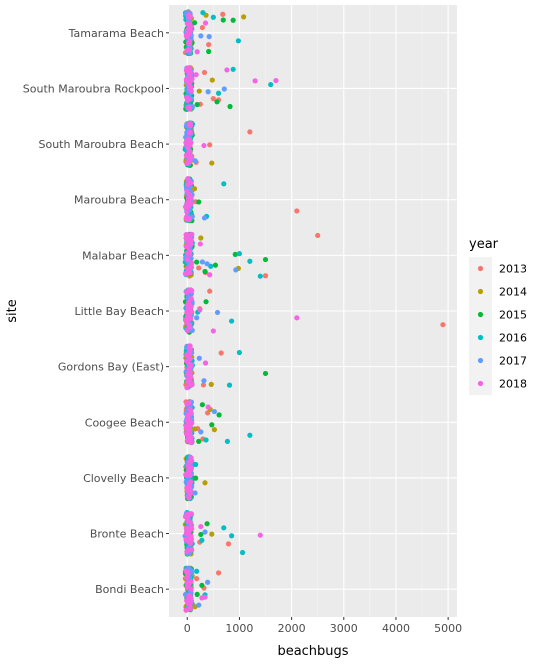 The image size is (542, 665). Describe the element at coordinates (484, 244) in the screenshot. I see `legend-title: year` at that location.